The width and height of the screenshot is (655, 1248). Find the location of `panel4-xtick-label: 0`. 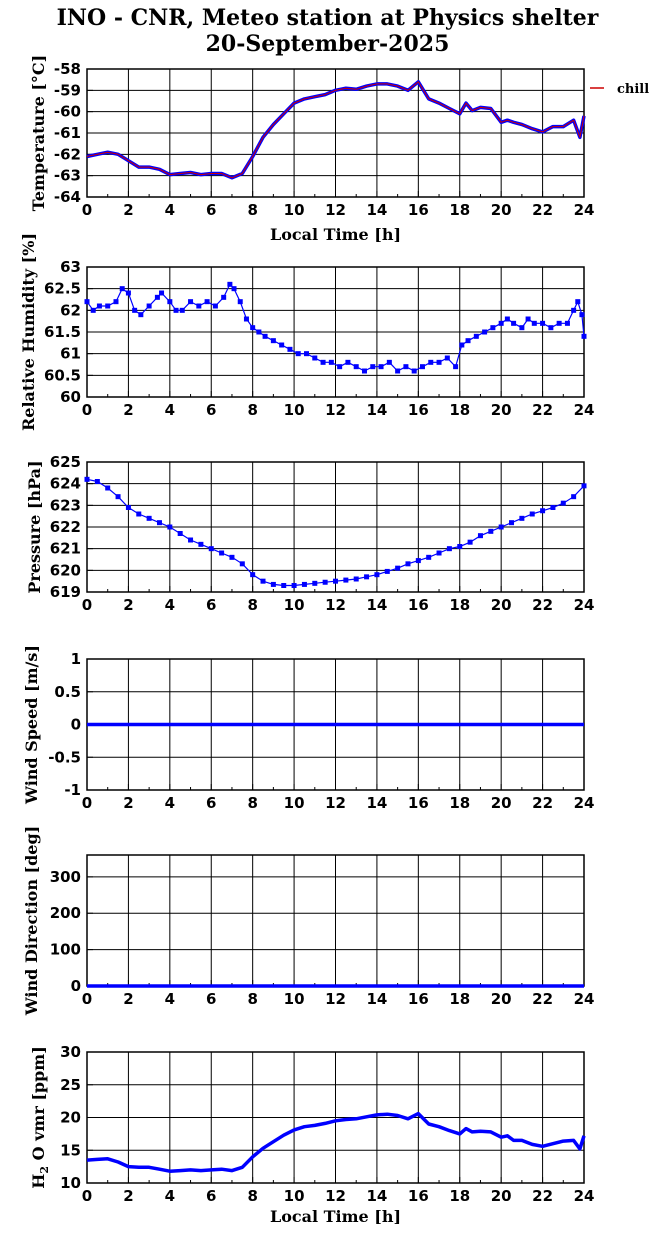

panel4-xtick-label: 0 is located at coordinates (87, 803).